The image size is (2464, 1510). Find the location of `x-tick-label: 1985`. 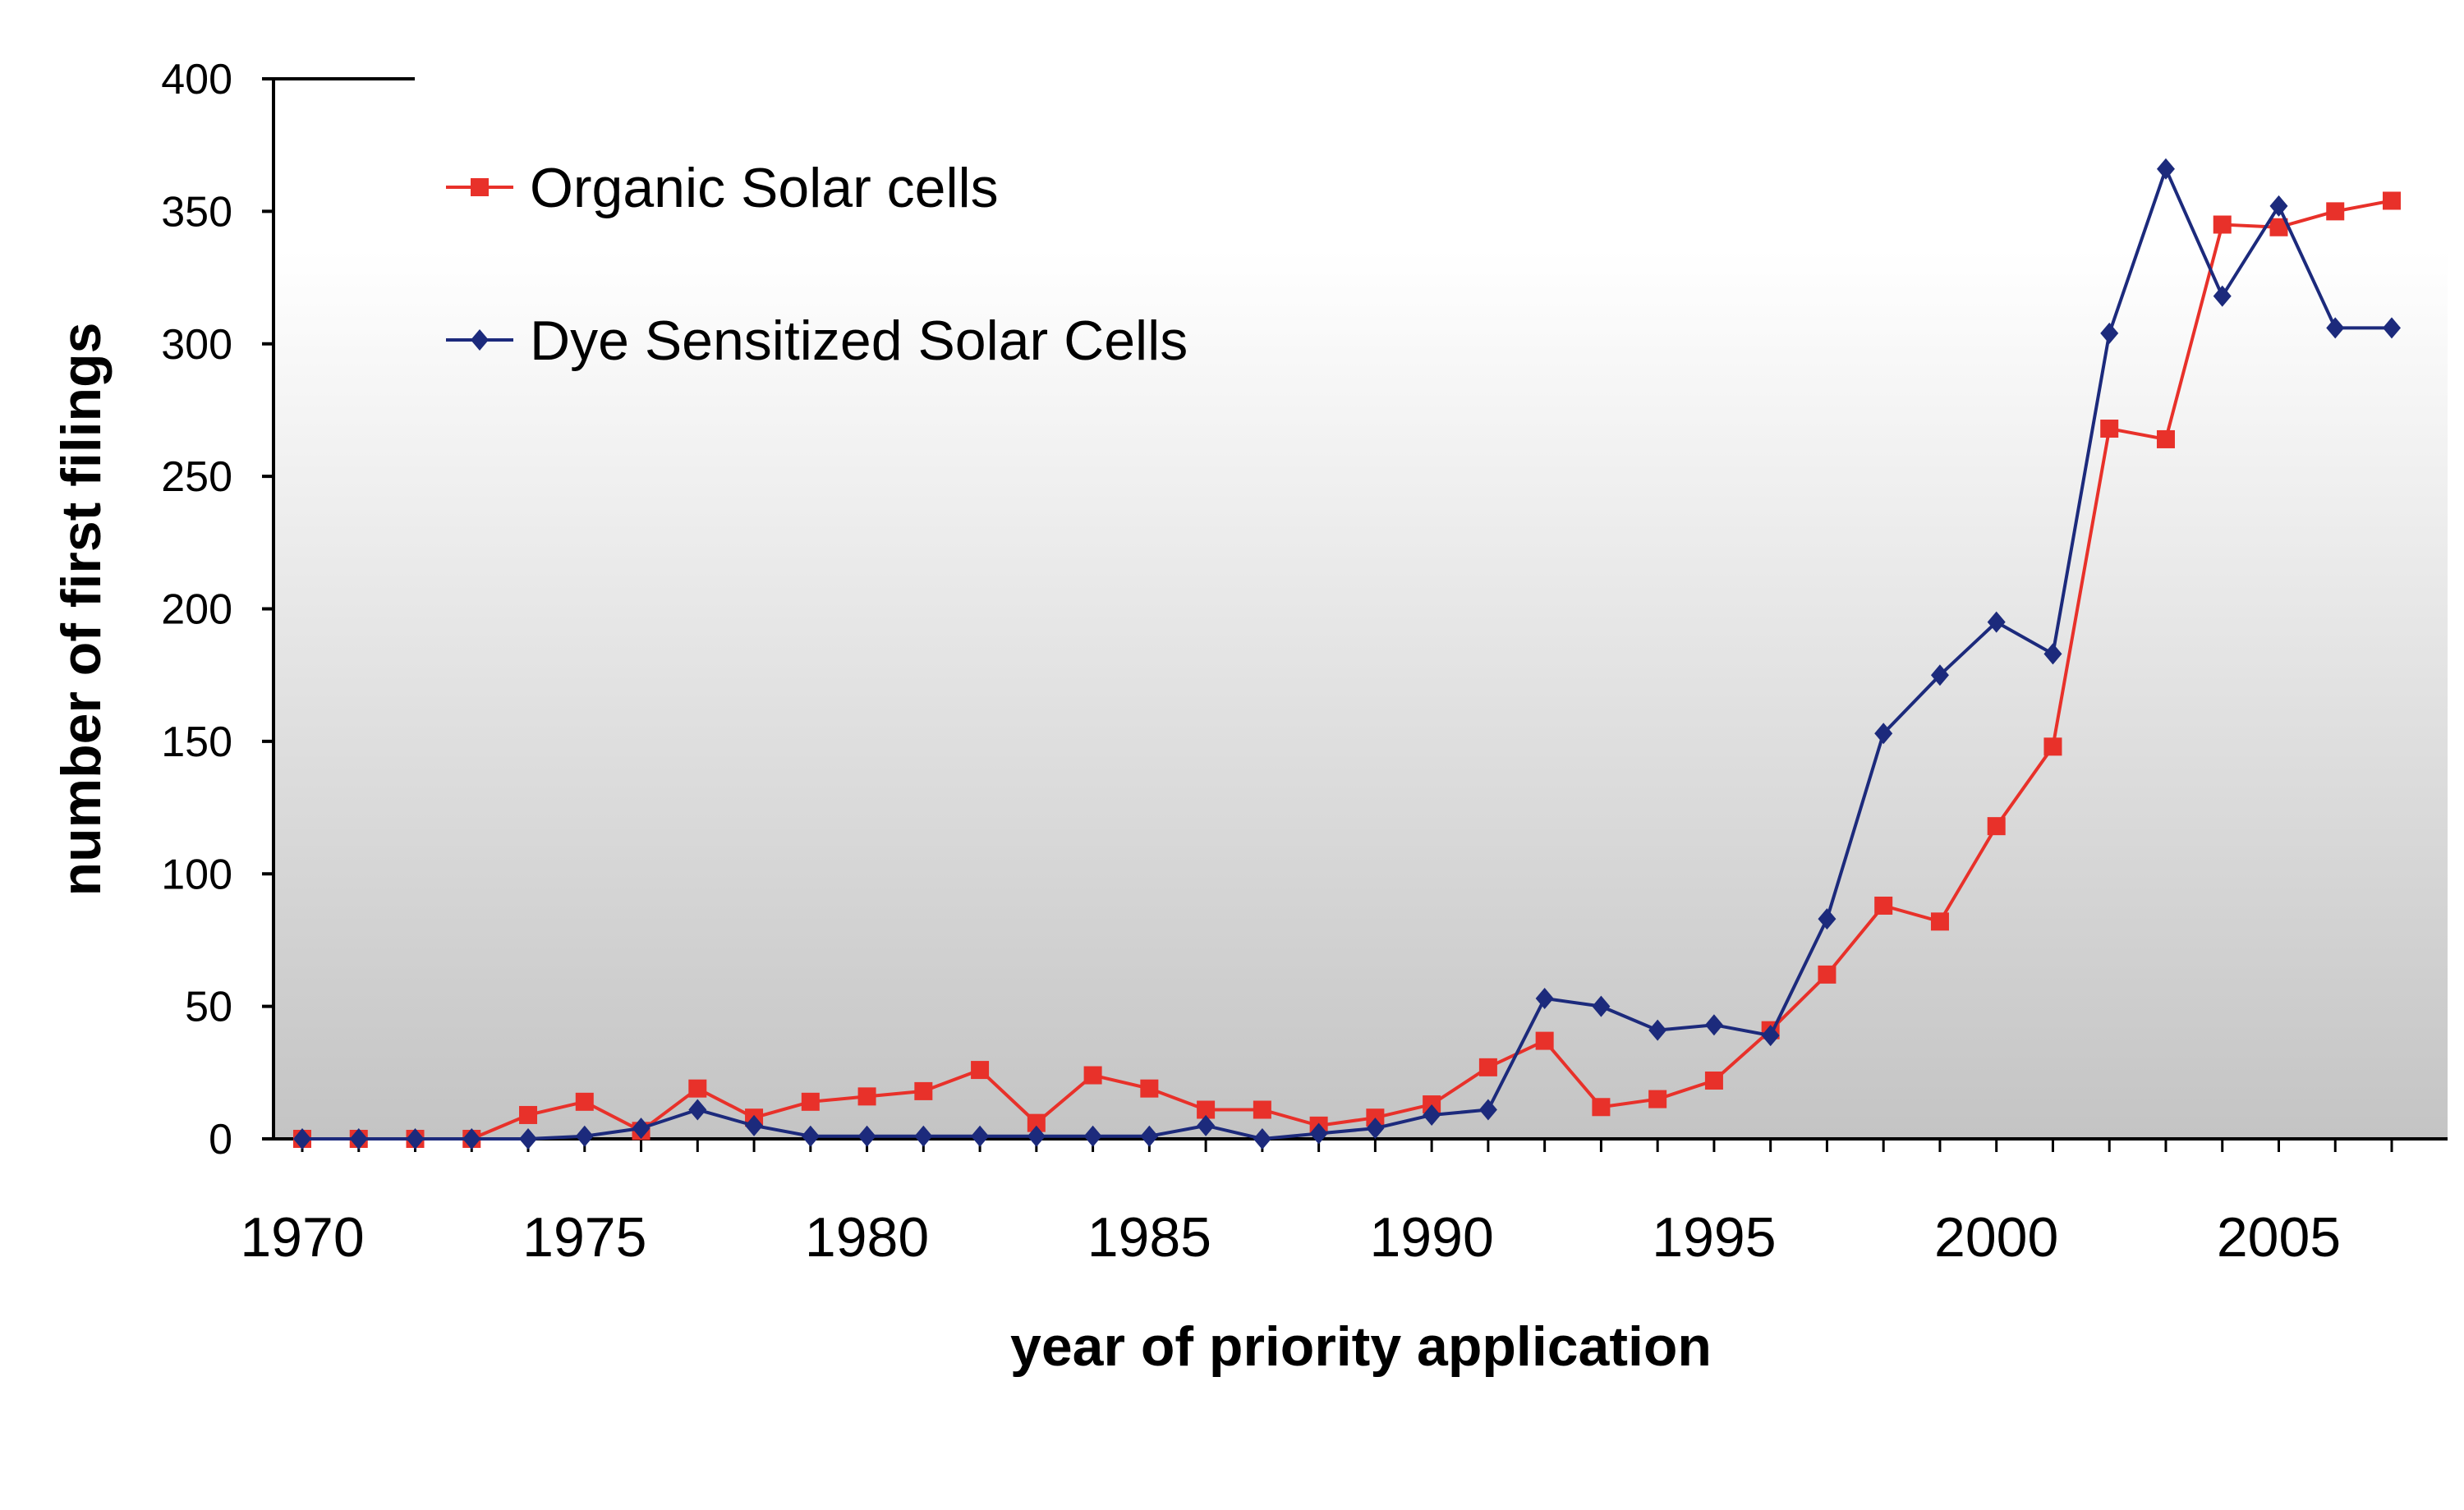

x-tick-label: 1985 is located at coordinates (1149, 1237).